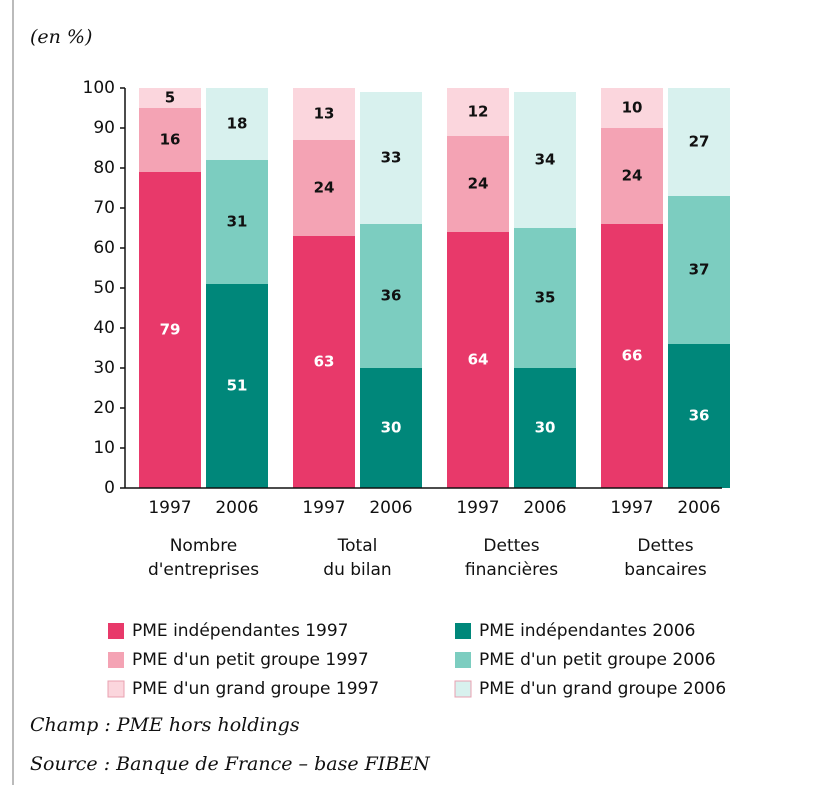 This screenshot has width=824, height=785. Describe the element at coordinates (104, 368) in the screenshot. I see `y-tick-label: 30` at that location.